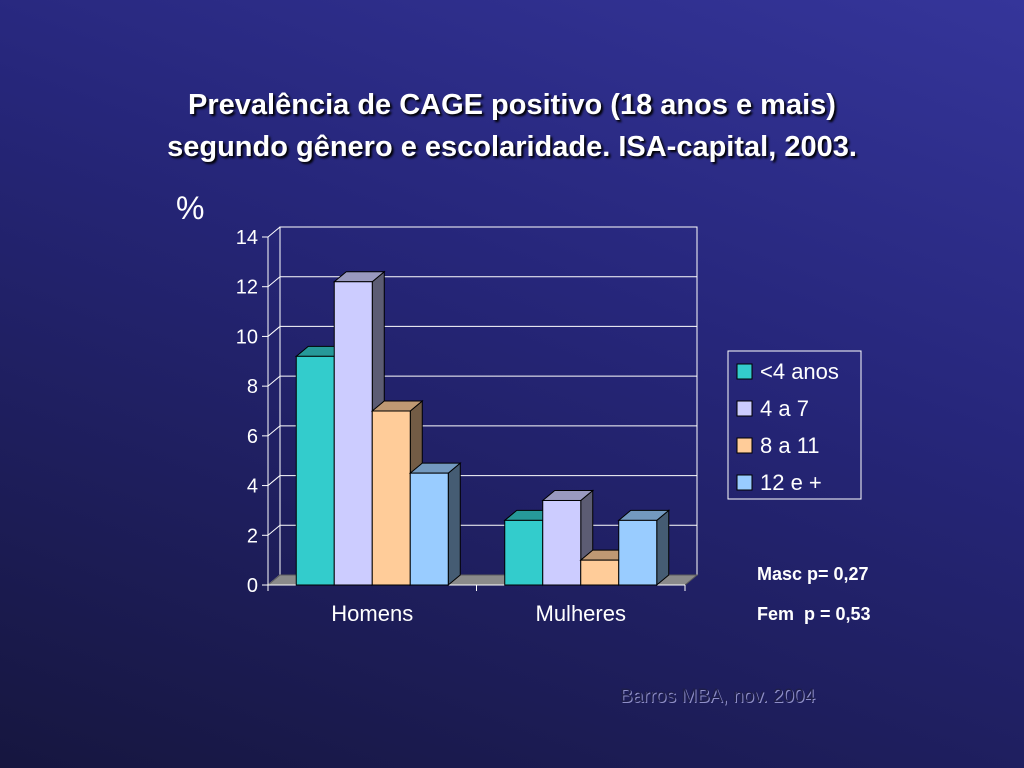 Image resolution: width=1024 pixels, height=768 pixels. I want to click on y-tick-label: 0, so click(252, 586).